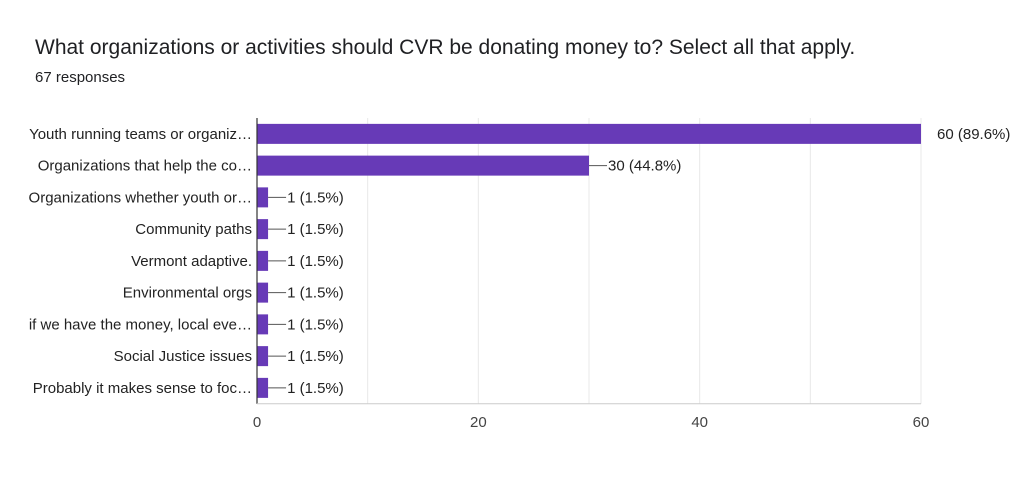 This screenshot has height=487, width=1024. I want to click on x-tick-label: 60, so click(921, 422).